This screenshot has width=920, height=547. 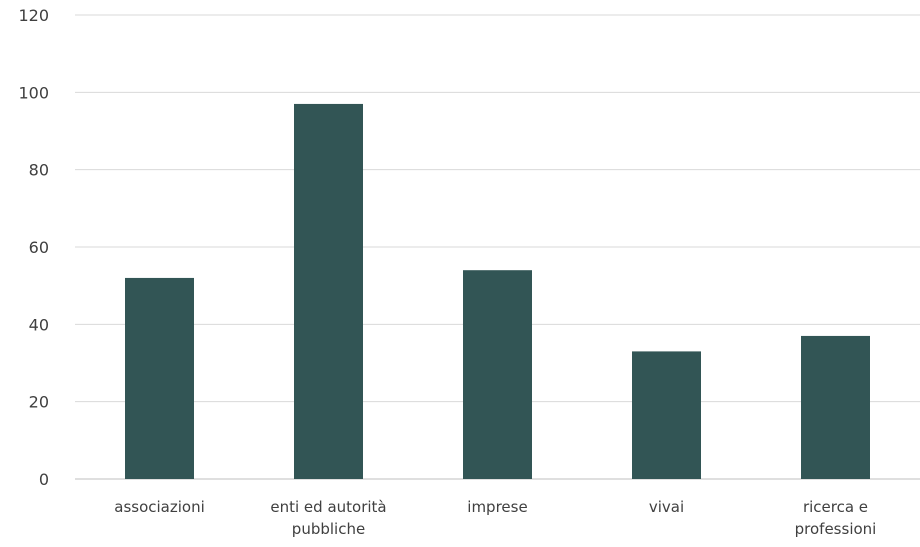 I want to click on x-category-label: ricerca e, so click(x=835, y=507).